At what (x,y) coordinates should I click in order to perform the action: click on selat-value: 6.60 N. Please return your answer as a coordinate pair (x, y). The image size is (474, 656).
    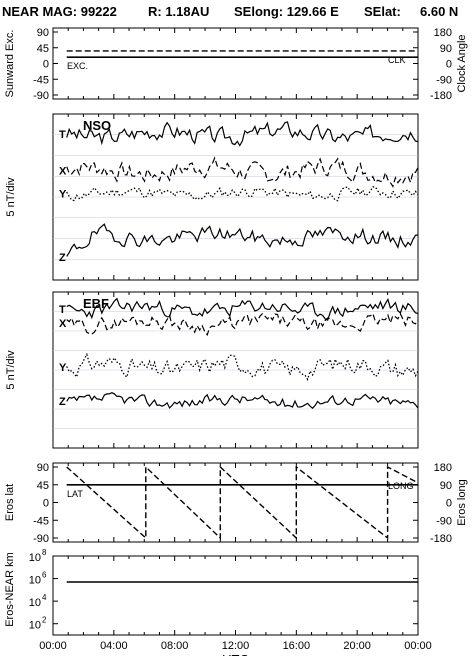
    Looking at the image, I should click on (439, 11).